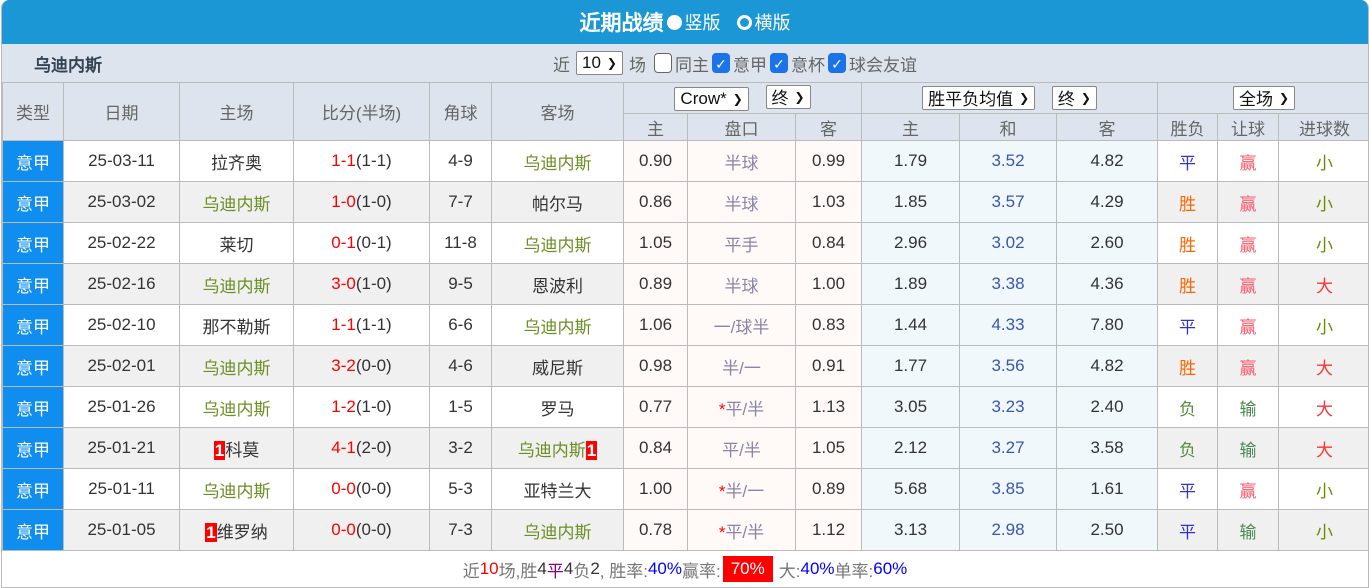 This screenshot has height=588, width=1370. I want to click on ah-line: 平/半, so click(741, 448).